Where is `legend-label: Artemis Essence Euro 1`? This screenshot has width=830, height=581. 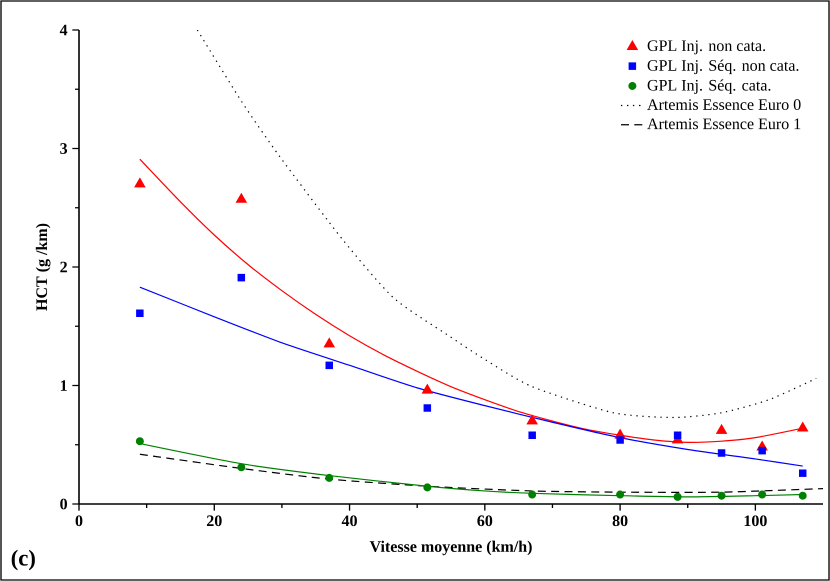 legend-label: Artemis Essence Euro 1 is located at coordinates (723, 124).